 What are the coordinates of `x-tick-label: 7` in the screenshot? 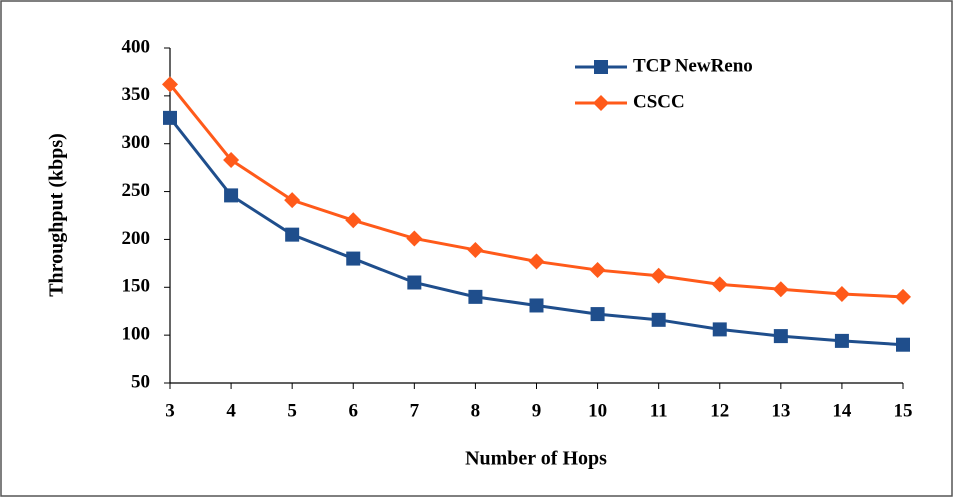 It's located at (415, 410).